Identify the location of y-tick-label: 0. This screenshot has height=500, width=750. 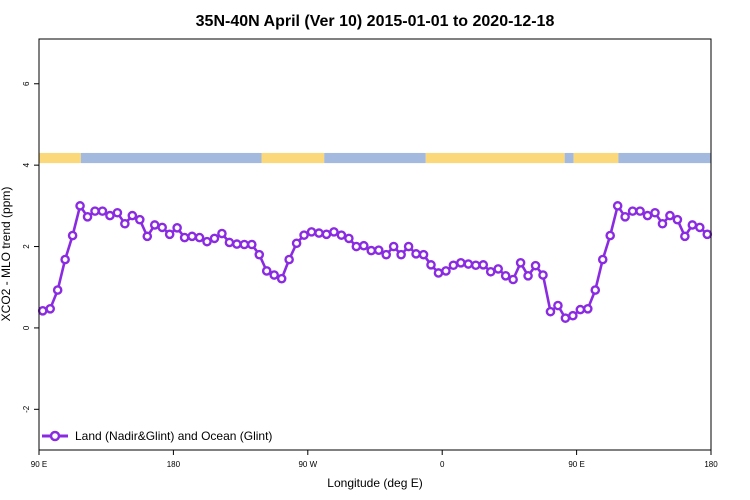
(26, 327).